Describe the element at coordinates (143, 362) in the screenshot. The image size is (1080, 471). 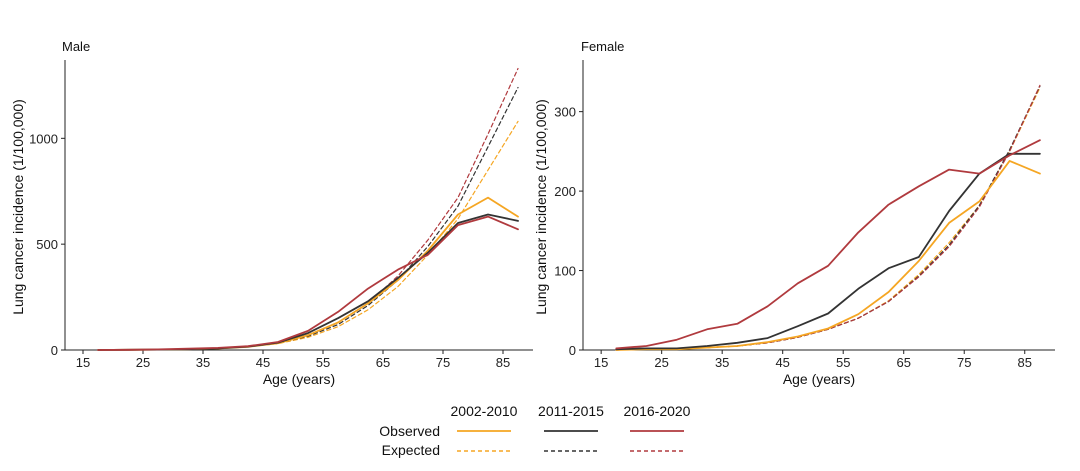
I see `male-x-tick-label-25: 25` at that location.